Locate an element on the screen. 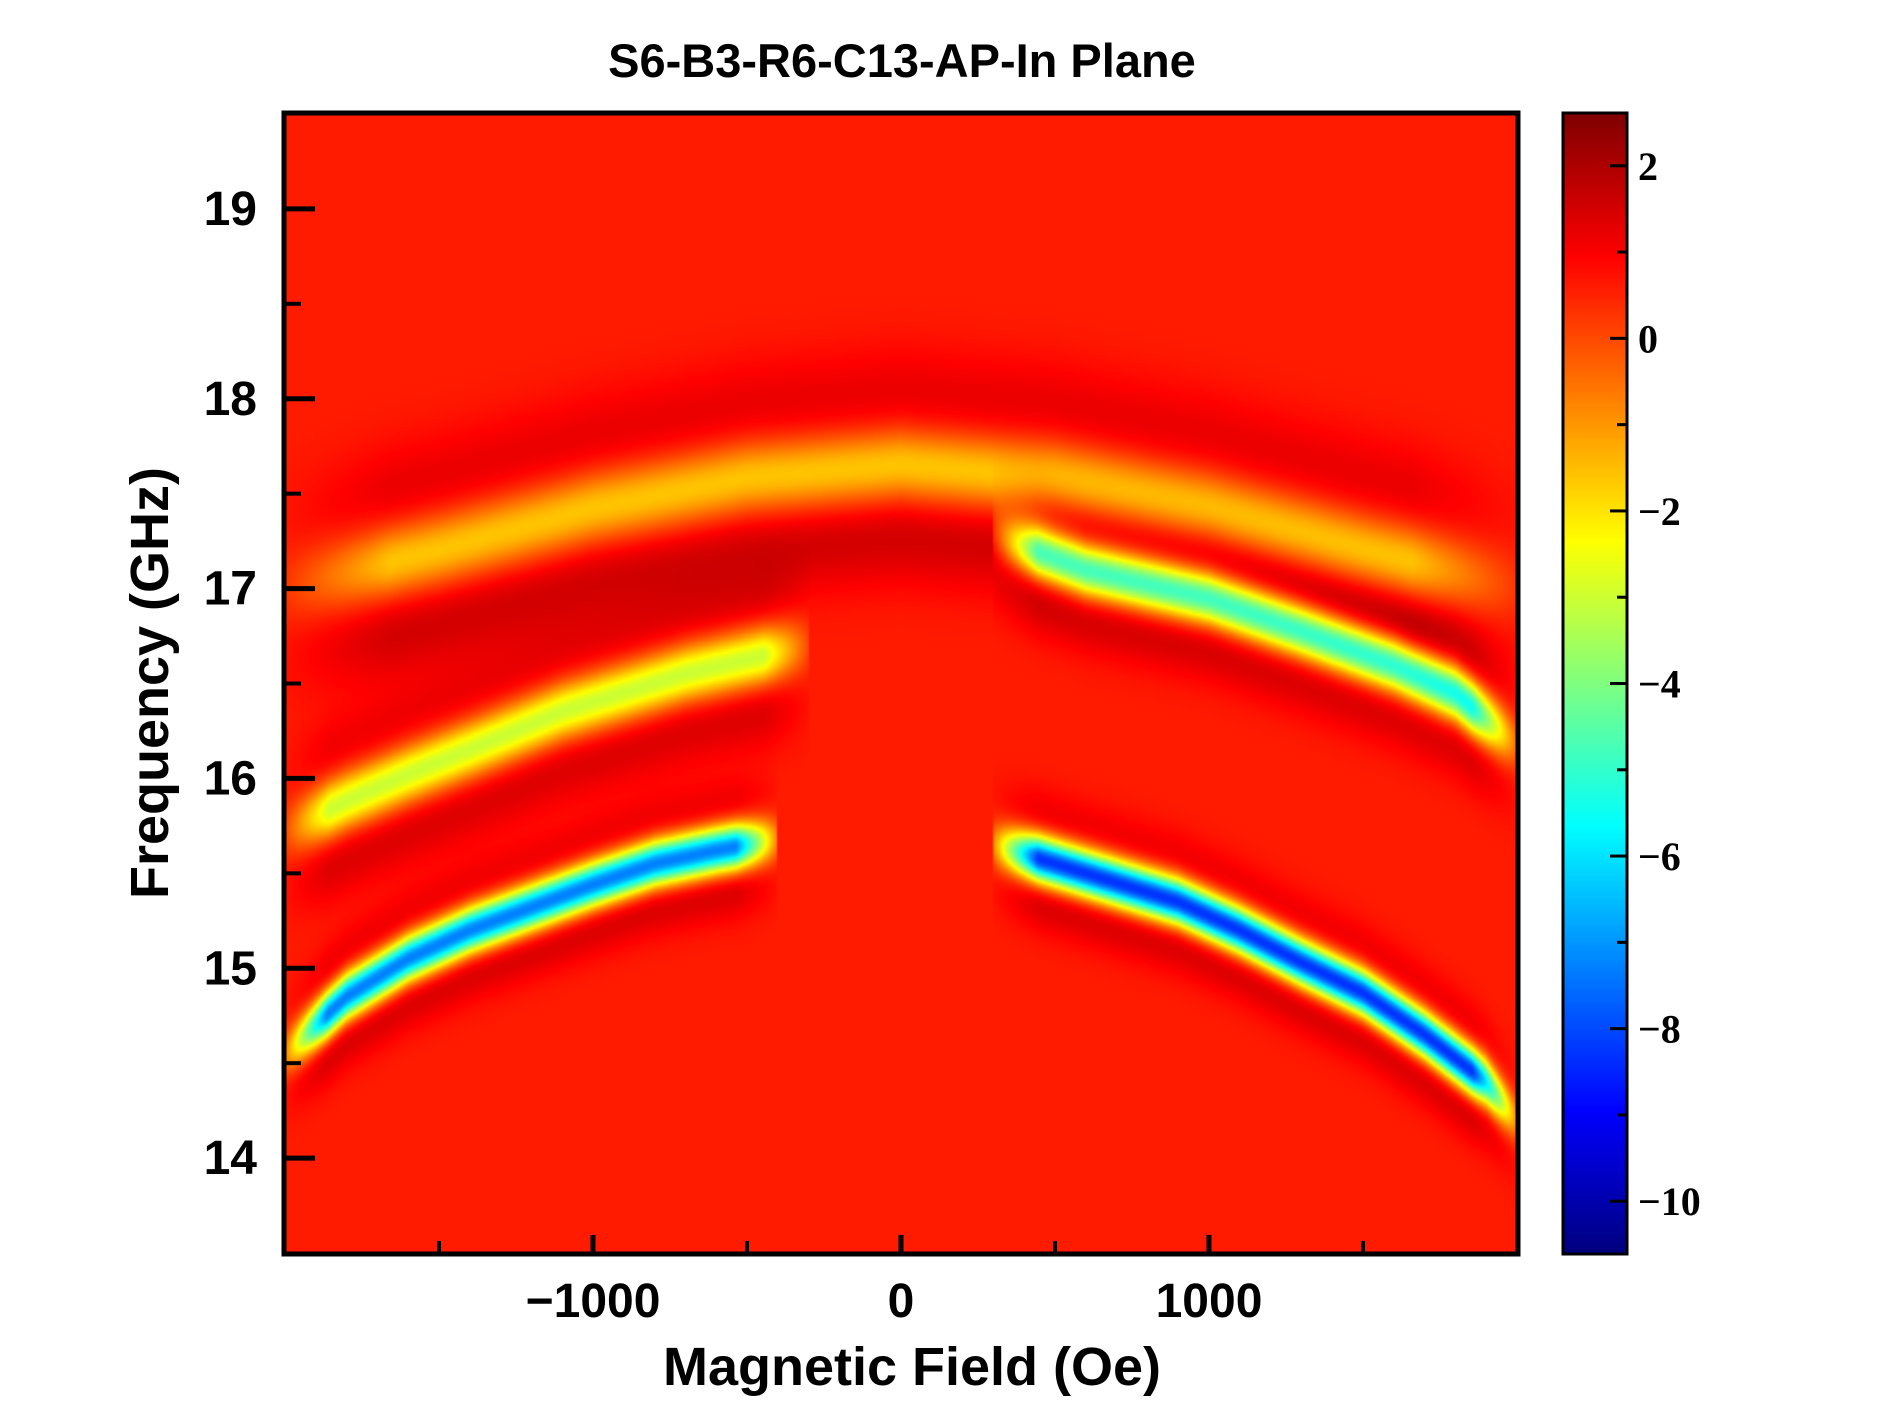 The image size is (1889, 1417). colorbar-tick-label: 0 is located at coordinates (1648, 338).